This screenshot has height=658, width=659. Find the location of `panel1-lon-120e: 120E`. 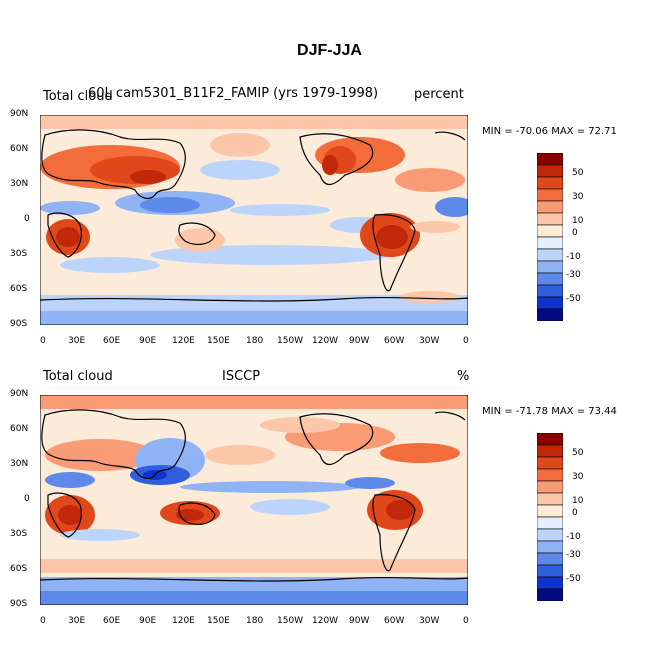

panel1-lon-120e: 120E is located at coordinates (183, 341).